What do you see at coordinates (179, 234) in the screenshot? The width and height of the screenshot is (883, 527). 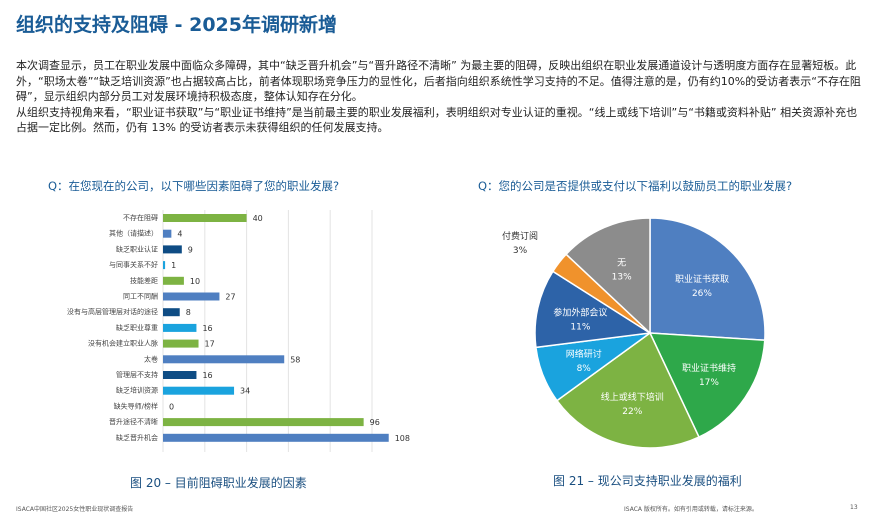 I see `value-label: 4` at bounding box center [179, 234].